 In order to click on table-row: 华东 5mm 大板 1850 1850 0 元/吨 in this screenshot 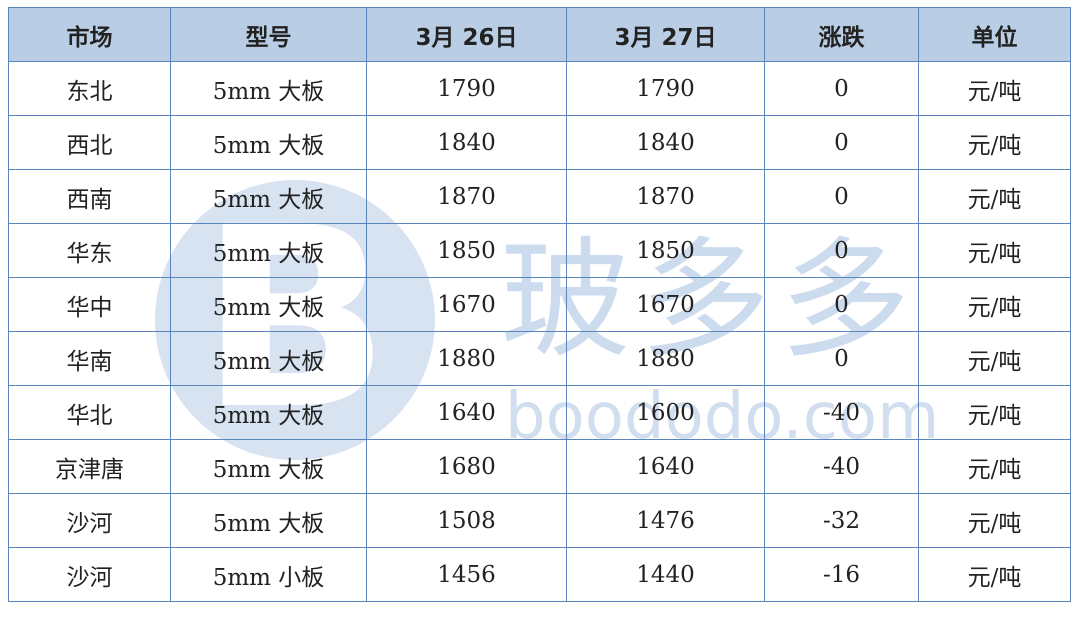, I will do `click(539, 250)`.